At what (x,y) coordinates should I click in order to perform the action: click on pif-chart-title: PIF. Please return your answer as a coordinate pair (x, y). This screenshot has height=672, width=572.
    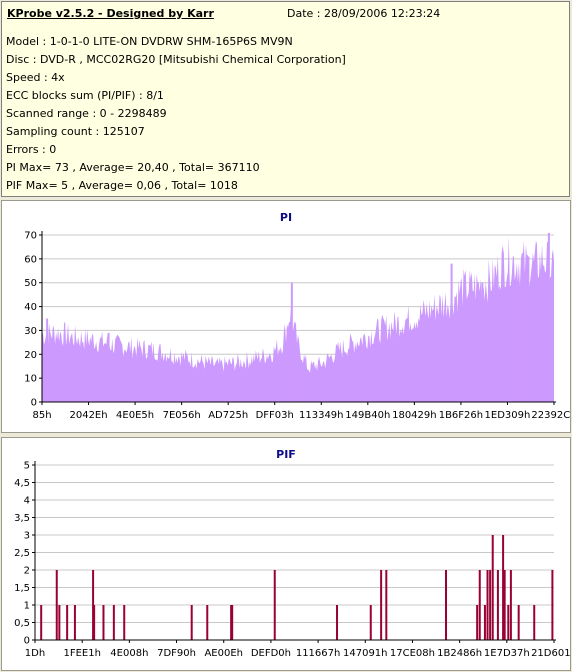
    Looking at the image, I should click on (286, 454).